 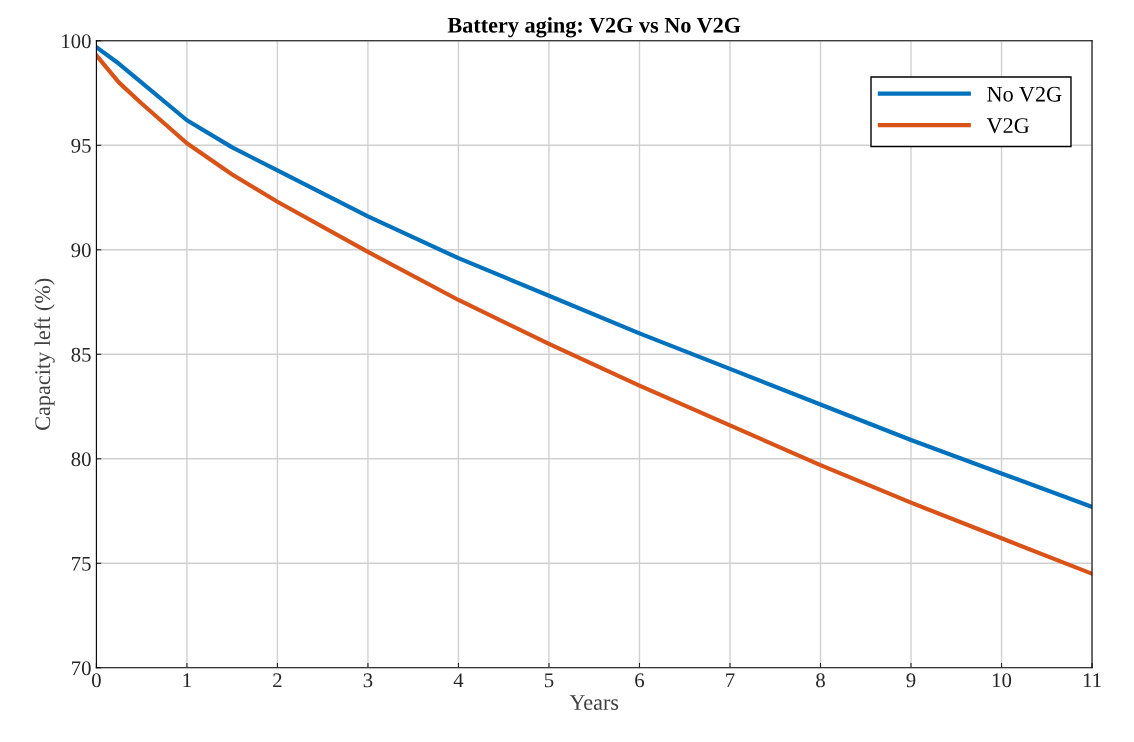 I want to click on x-tick-label: 2, so click(x=277, y=680).